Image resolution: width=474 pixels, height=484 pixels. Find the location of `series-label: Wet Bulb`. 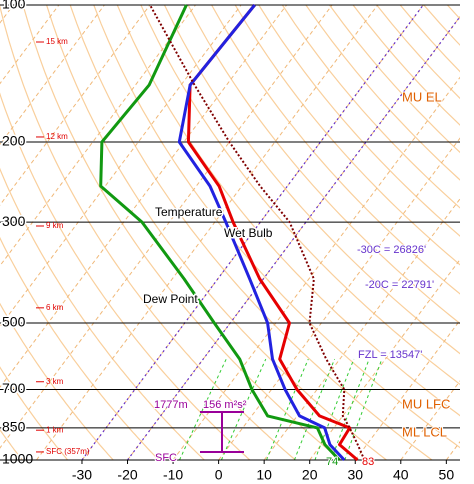

series-label: Wet Bulb is located at coordinates (248, 233).